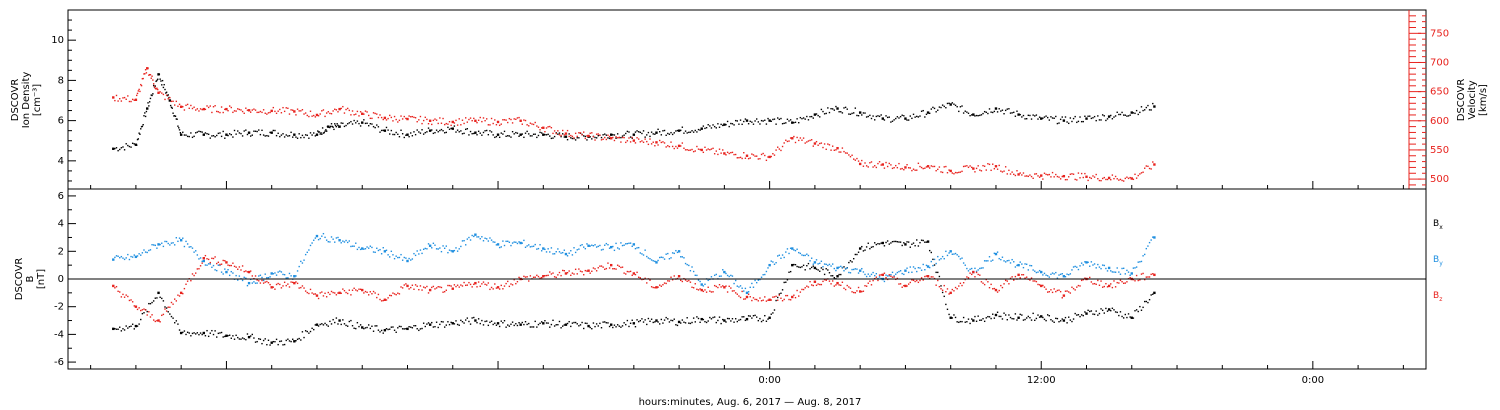 This screenshot has height=410, width=1500. Describe the element at coordinates (249, 272) in the screenshot. I see `data-point-bz` at that location.